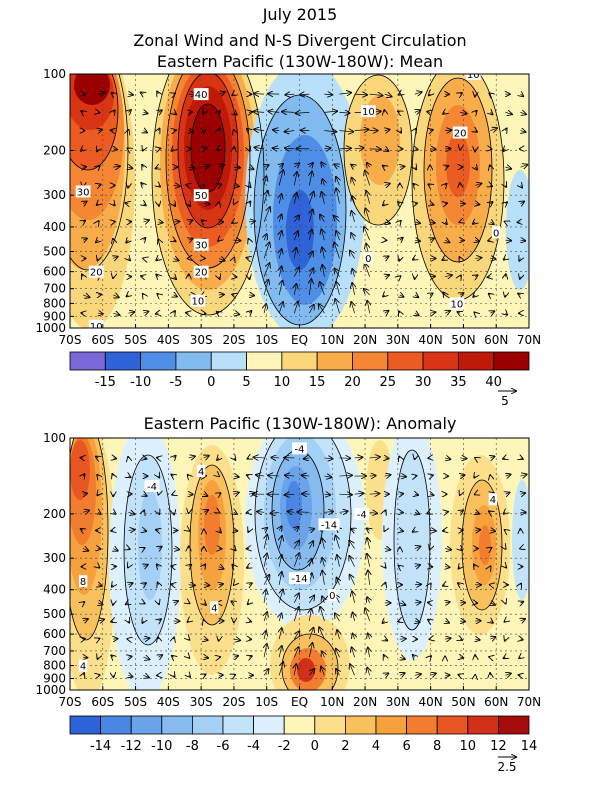 The image size is (600, 800). Describe the element at coordinates (70, 340) in the screenshot. I see `mean-x-tick-label: 70S` at that location.